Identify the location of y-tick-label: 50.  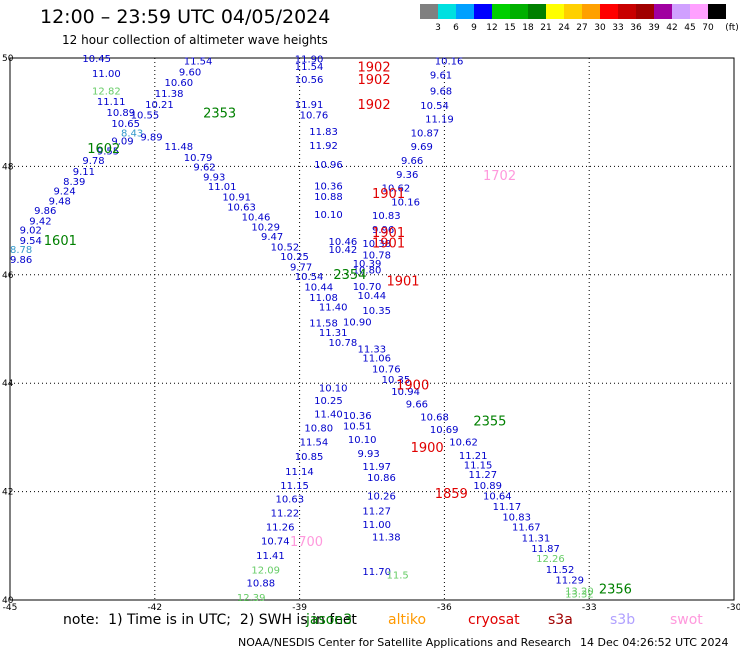
(8, 59).